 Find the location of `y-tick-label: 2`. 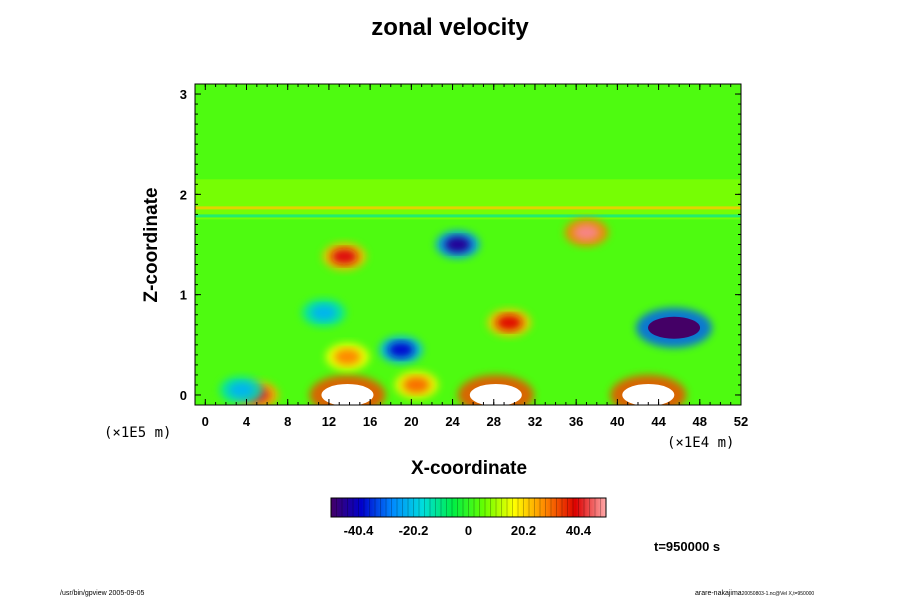

y-tick-label: 2 is located at coordinates (183, 194).